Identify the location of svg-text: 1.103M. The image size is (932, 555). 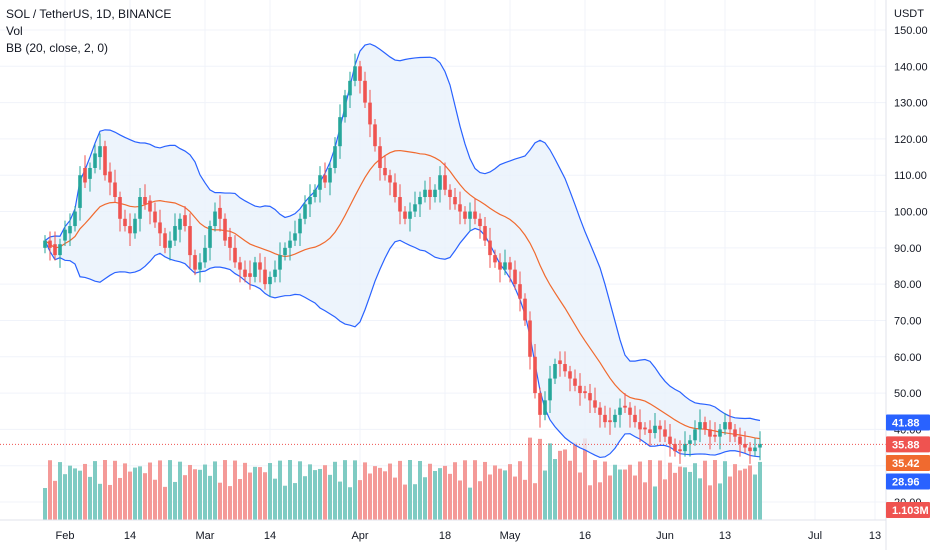
(910, 511).